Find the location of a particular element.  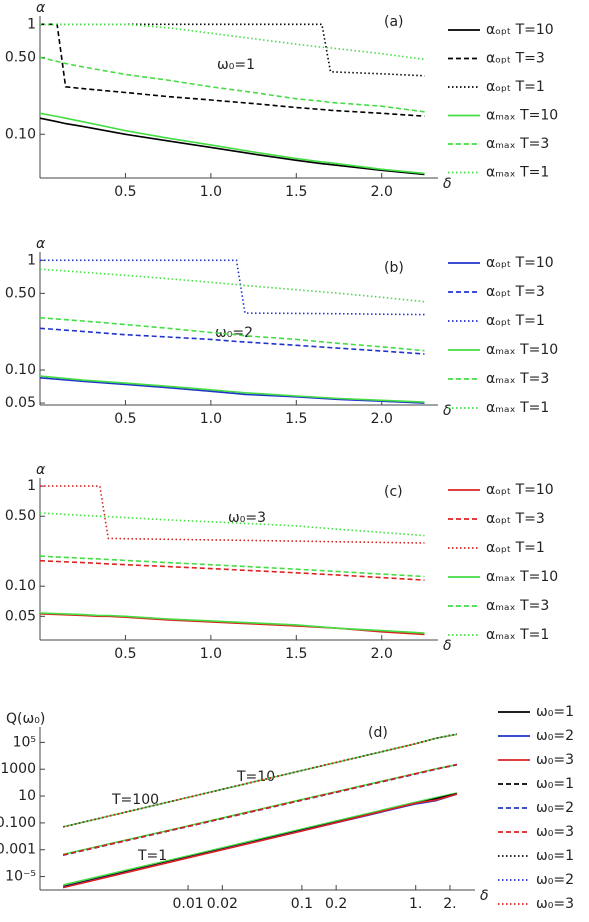

y-tick-label: 10⁵ is located at coordinates (24, 742).